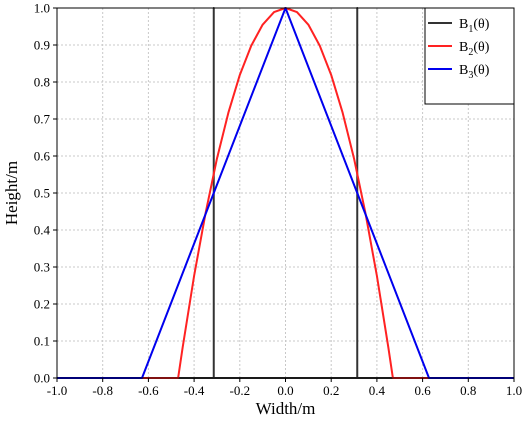  What do you see at coordinates (377, 390) in the screenshot?
I see `x-tick-label: 0.4` at bounding box center [377, 390].